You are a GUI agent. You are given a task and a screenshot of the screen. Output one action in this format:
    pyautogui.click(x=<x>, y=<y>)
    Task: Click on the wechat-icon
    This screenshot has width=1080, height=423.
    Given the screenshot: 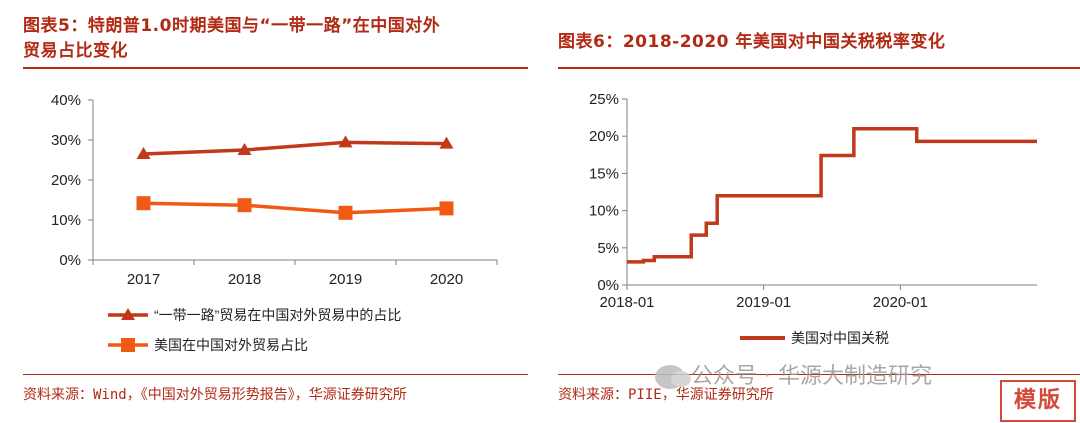 What is the action you would take?
    pyautogui.click(x=673, y=377)
    